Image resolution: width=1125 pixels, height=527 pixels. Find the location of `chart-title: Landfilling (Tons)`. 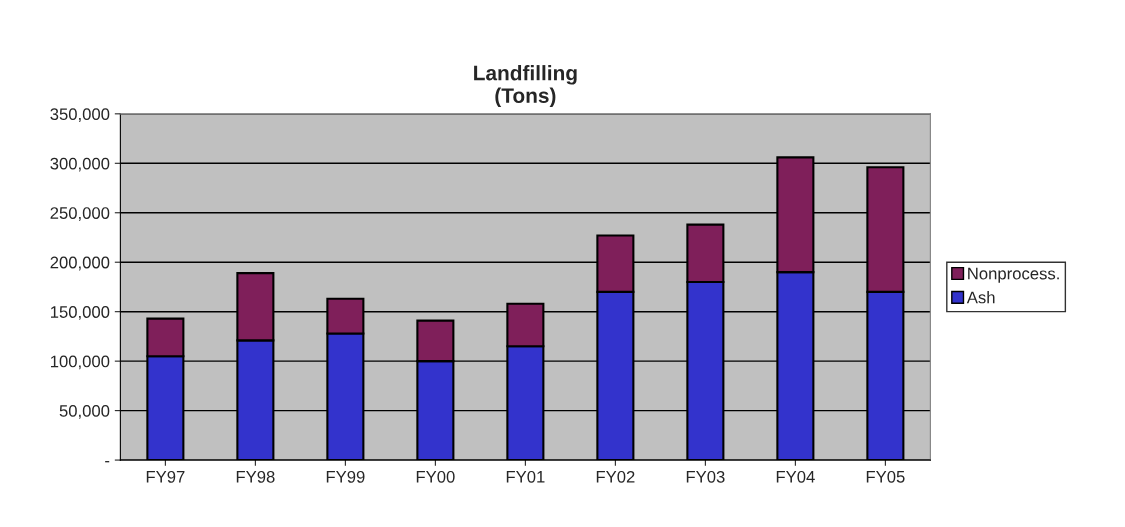

chart-title: Landfilling (Tons) is located at coordinates (525, 86).